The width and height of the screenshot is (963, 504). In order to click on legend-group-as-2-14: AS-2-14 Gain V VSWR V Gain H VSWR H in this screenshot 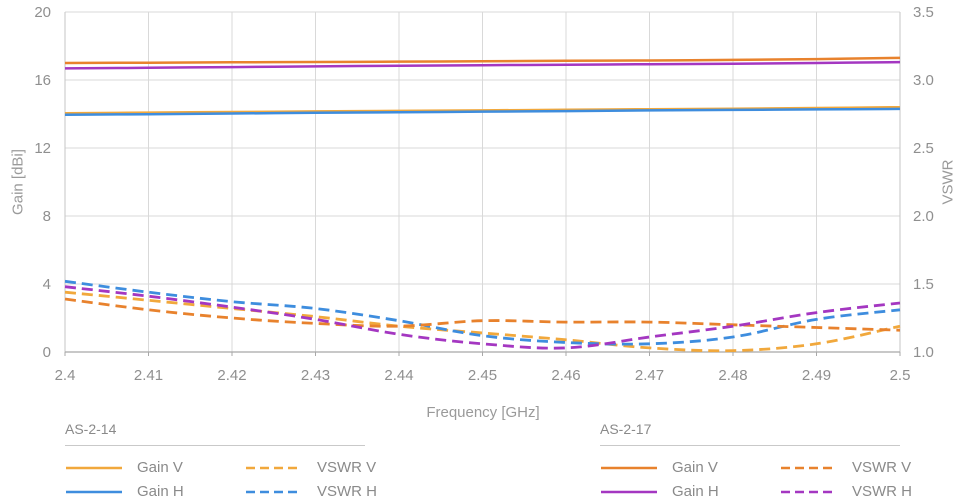, I will do `click(221, 460)`.